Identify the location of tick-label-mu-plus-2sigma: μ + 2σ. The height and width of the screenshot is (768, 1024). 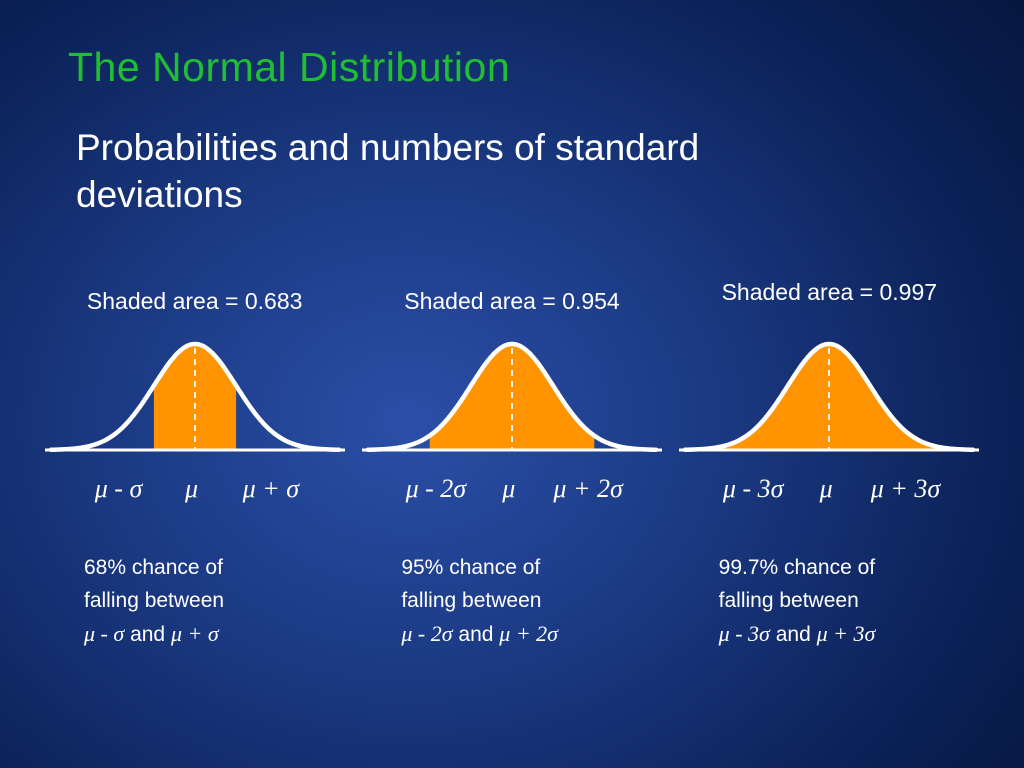
(588, 488).